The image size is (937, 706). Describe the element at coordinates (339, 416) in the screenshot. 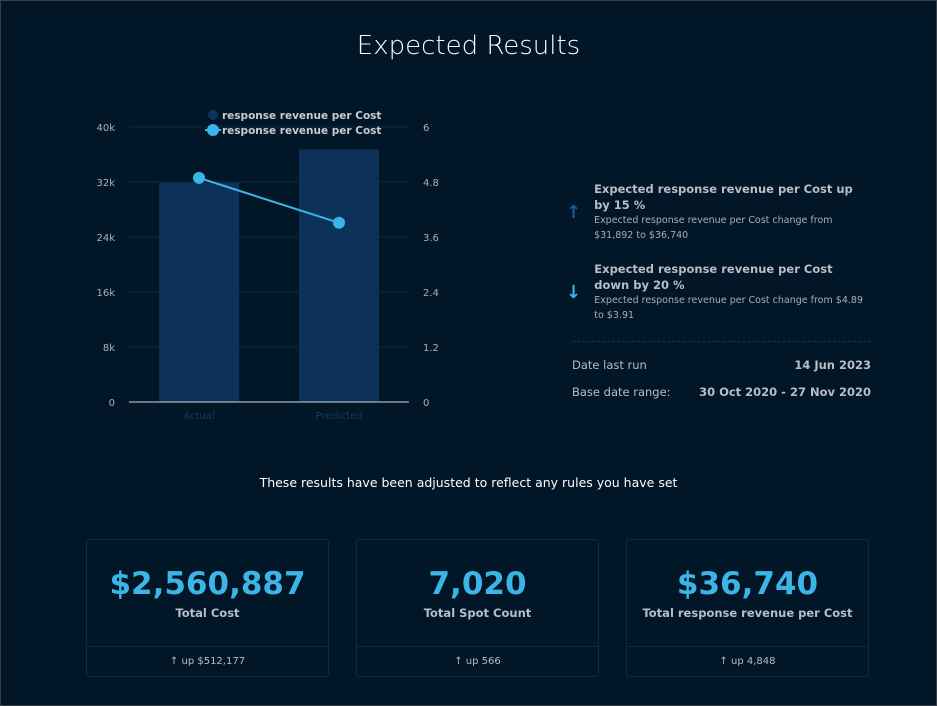

I see `x-tick-label: Predicted` at that location.